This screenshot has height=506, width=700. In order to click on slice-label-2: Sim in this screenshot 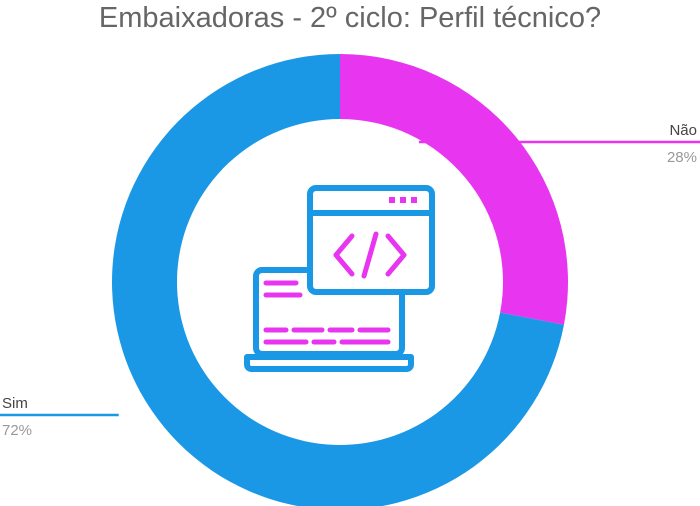, I will do `click(15, 403)`.